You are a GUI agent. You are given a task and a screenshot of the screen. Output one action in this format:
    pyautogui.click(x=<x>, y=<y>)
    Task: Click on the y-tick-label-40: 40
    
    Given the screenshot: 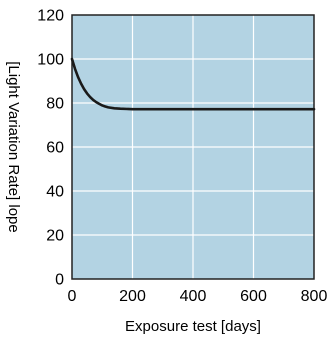 What is the action you would take?
    pyautogui.click(x=55, y=192)
    